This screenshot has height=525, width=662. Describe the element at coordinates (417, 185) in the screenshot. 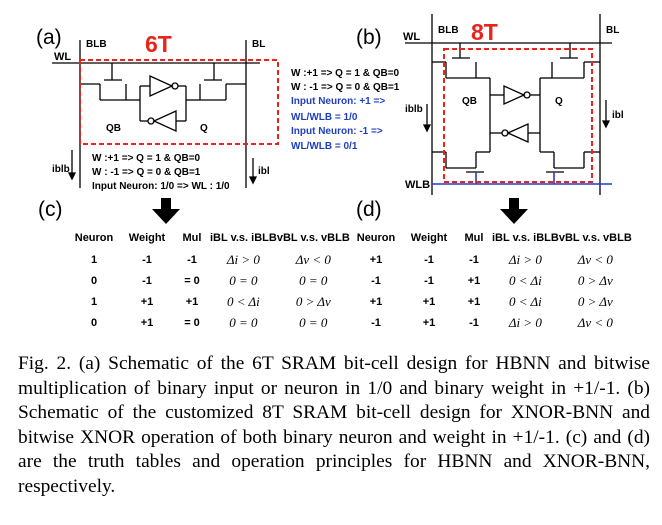

I see `panel-b-wlb-label: WLB` at that location.